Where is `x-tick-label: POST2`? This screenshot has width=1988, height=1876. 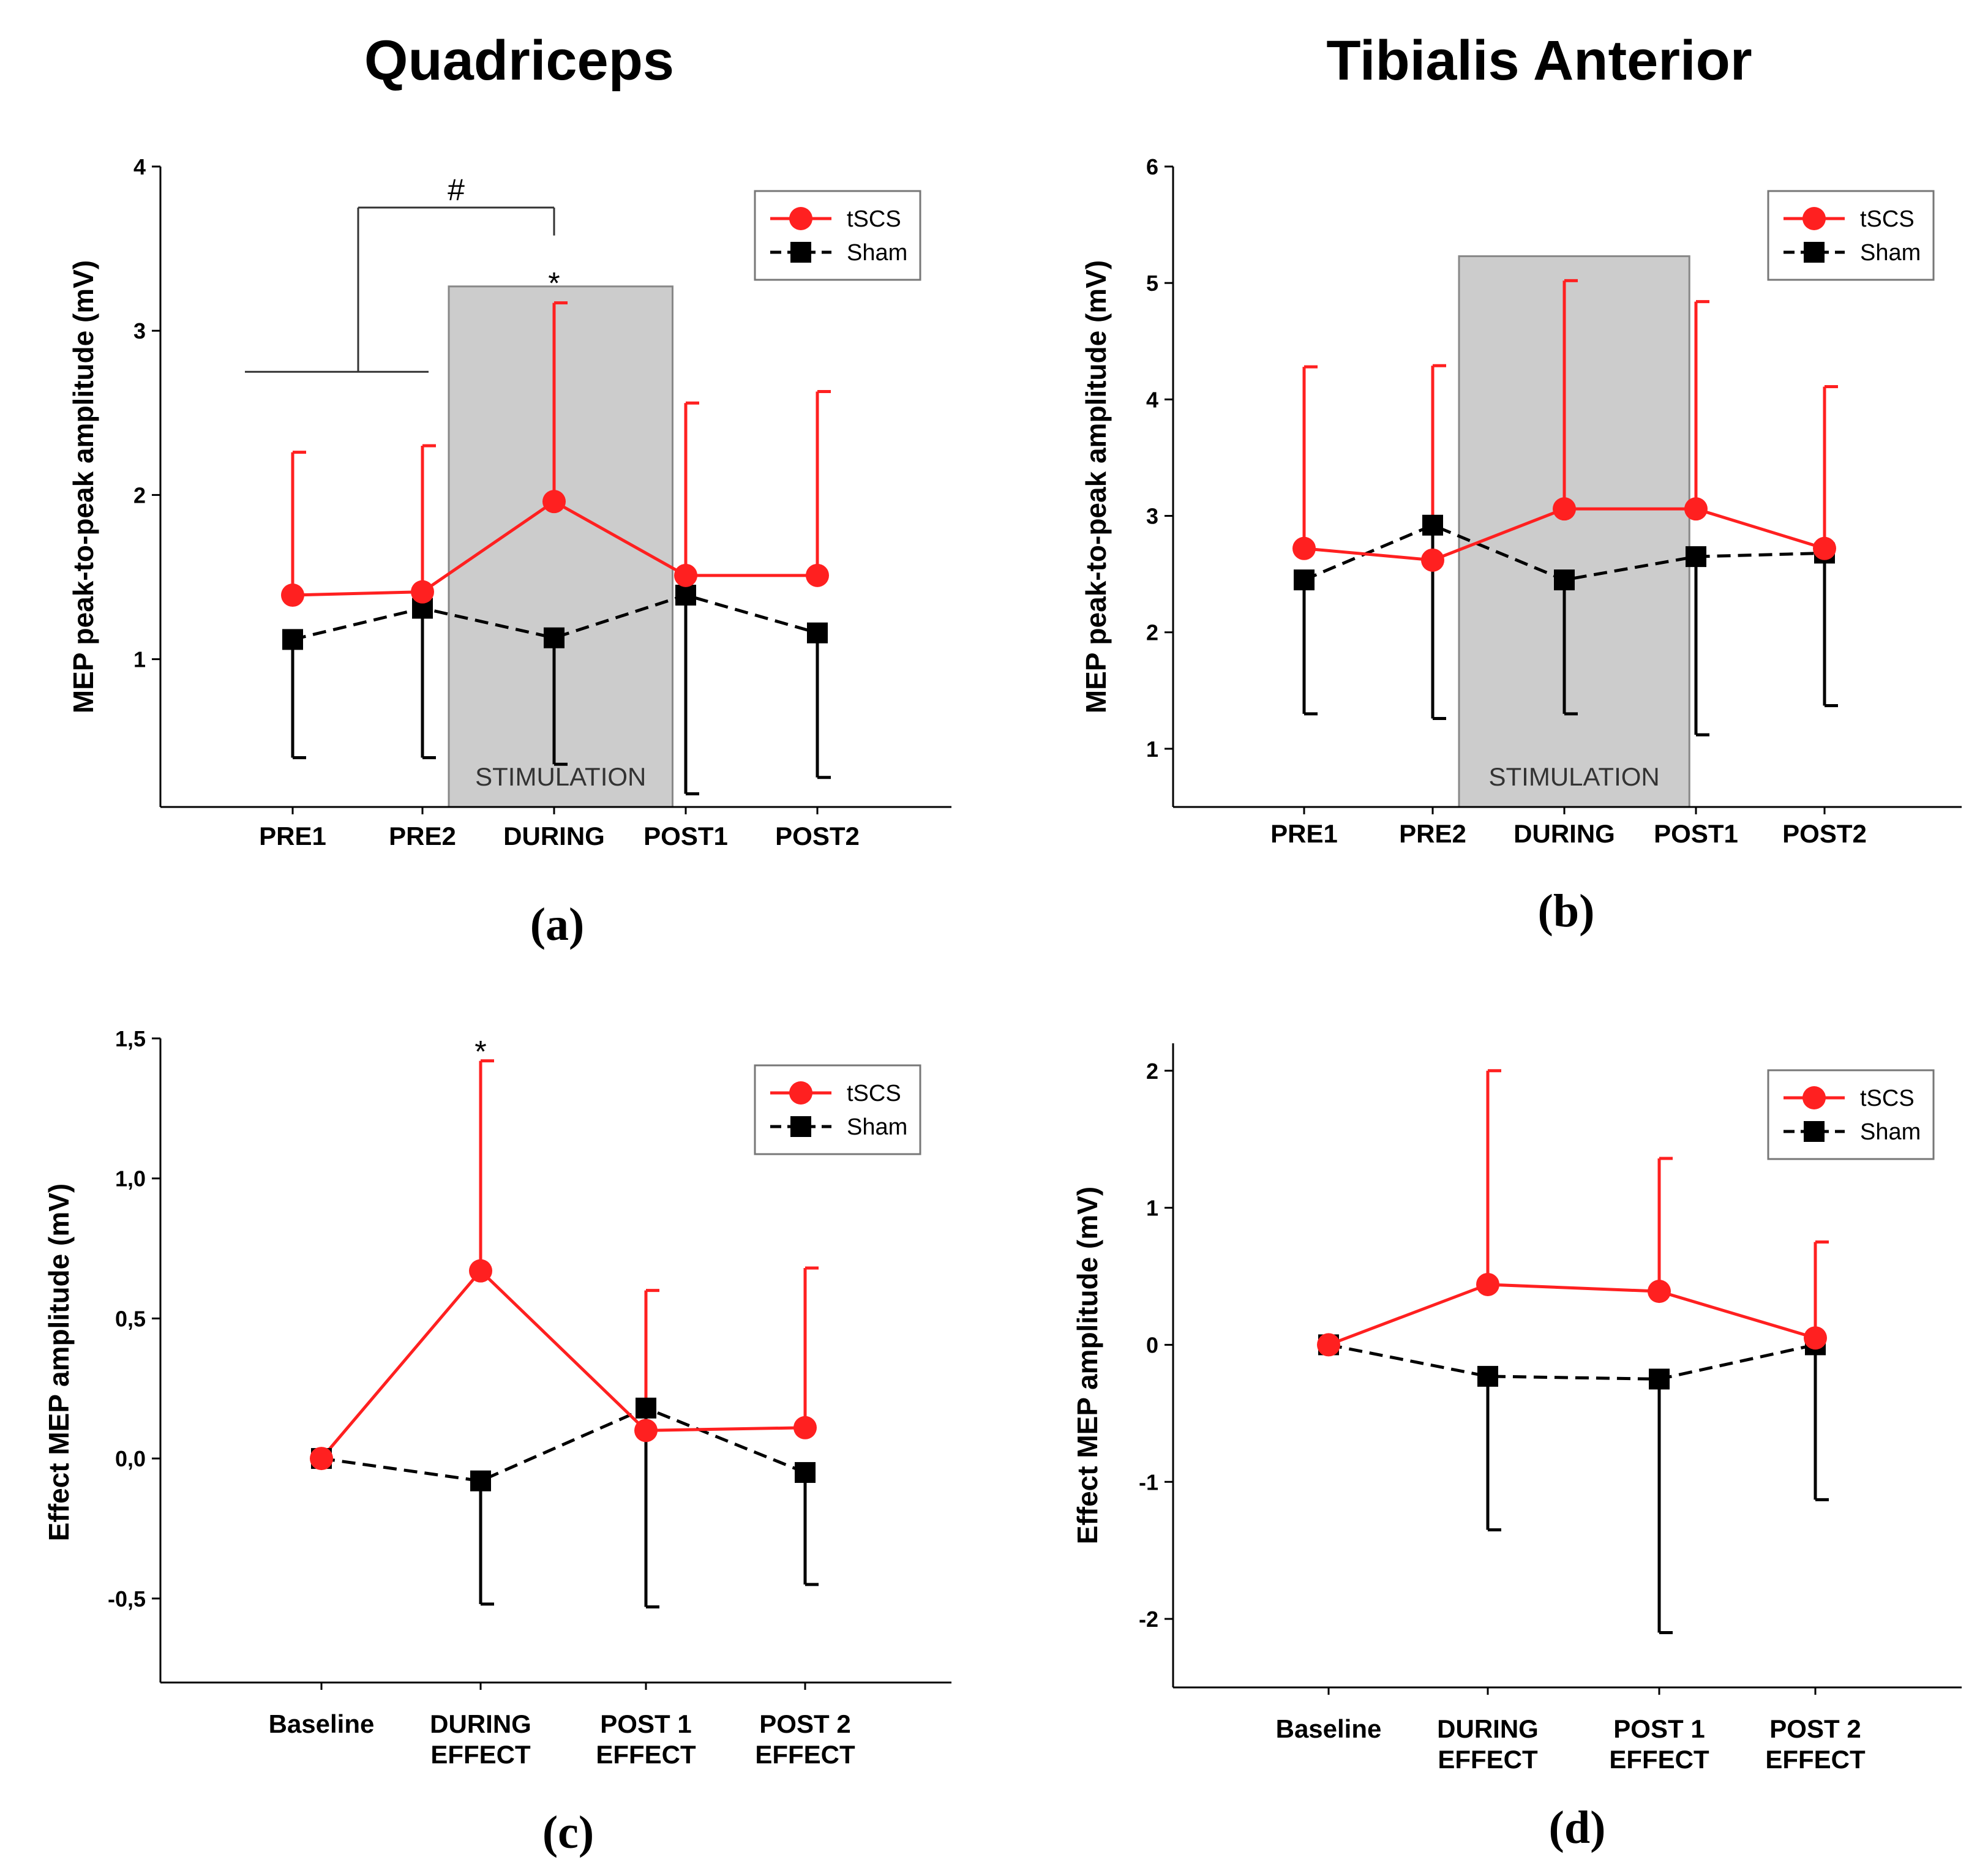 x-tick-label: POST2 is located at coordinates (817, 836).